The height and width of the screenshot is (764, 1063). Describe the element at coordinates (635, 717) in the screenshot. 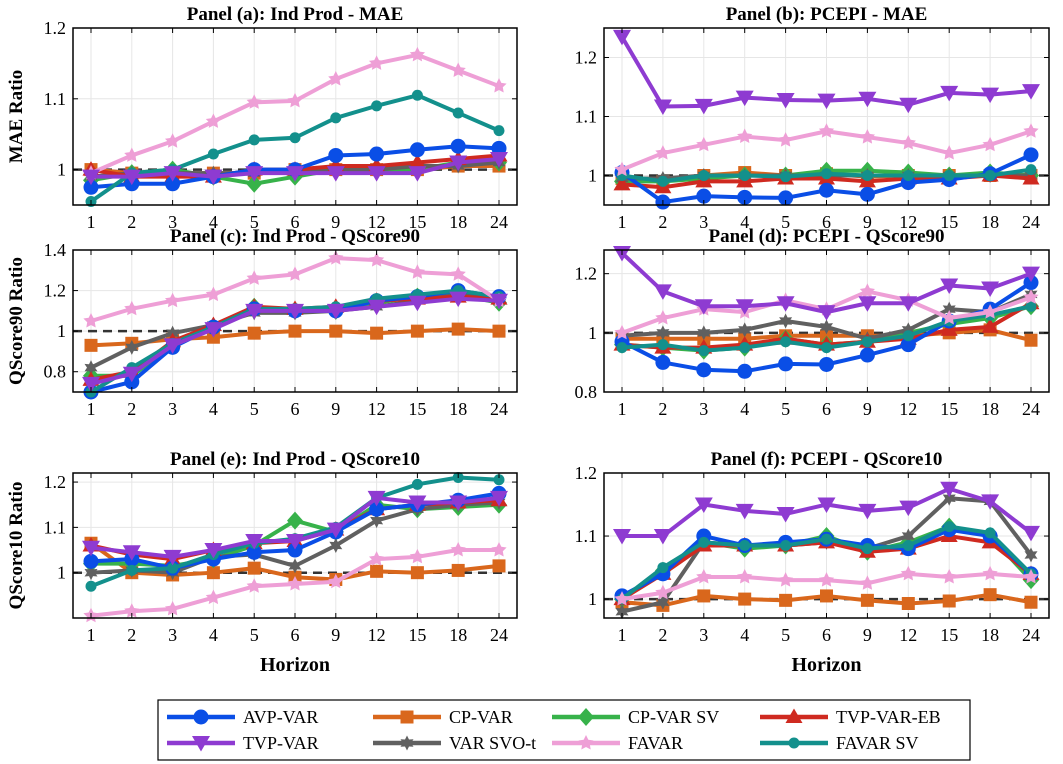

I see `legend-entry-cp-var-sv: CP-VAR SV` at that location.